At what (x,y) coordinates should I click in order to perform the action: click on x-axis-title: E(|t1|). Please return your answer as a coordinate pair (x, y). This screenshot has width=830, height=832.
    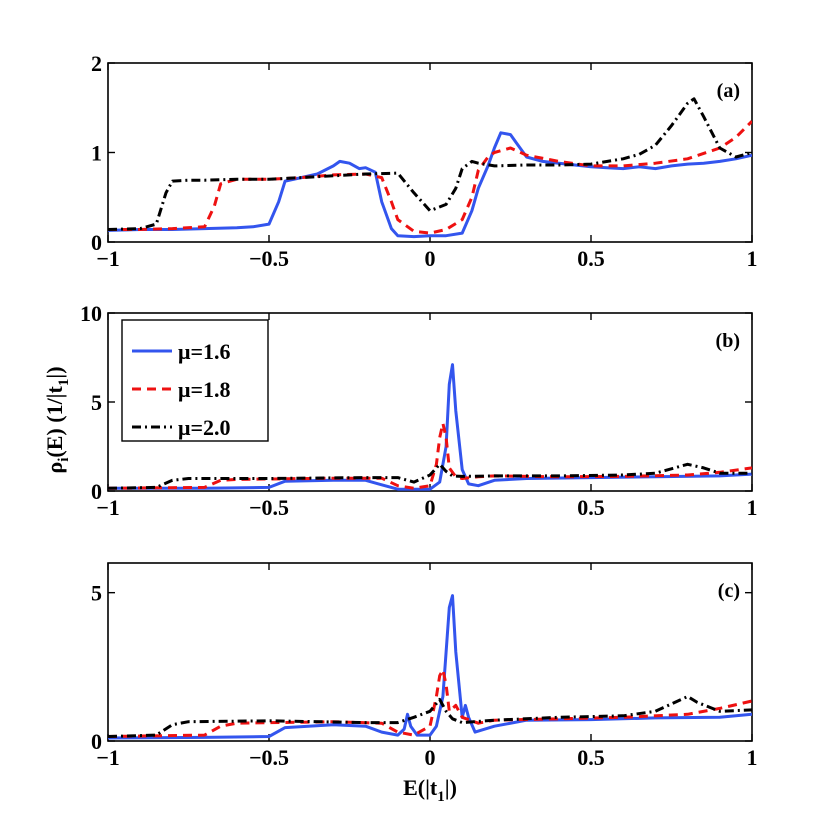
    Looking at the image, I should click on (430, 790).